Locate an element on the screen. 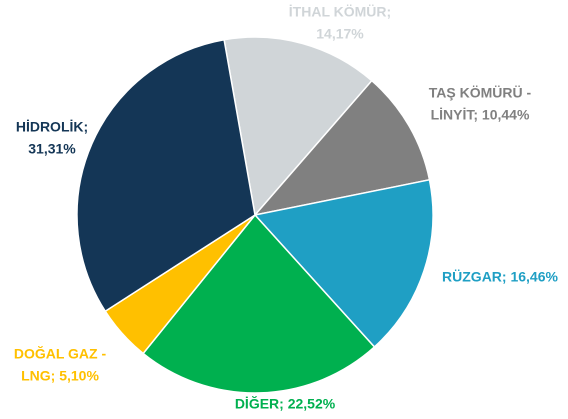 The image size is (568, 419). data-label: RÜZGAR; 16,46% is located at coordinates (500, 277).